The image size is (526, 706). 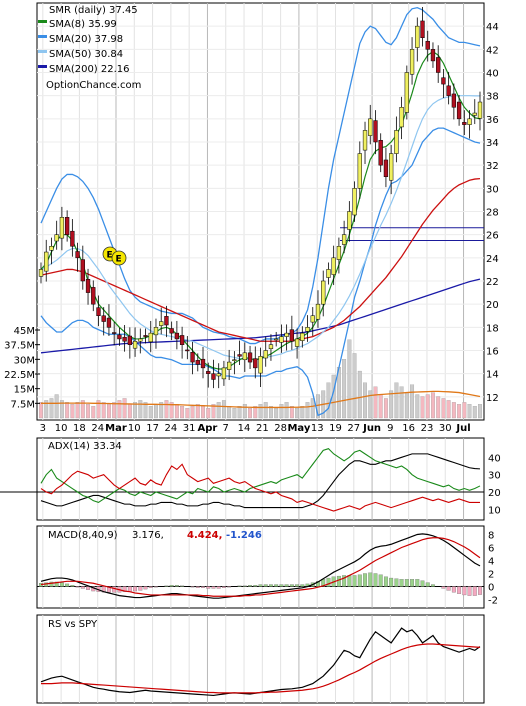 What do you see at coordinates (19, 375) in the screenshot?
I see `volume-tick-label: 22.5M` at bounding box center [19, 375].